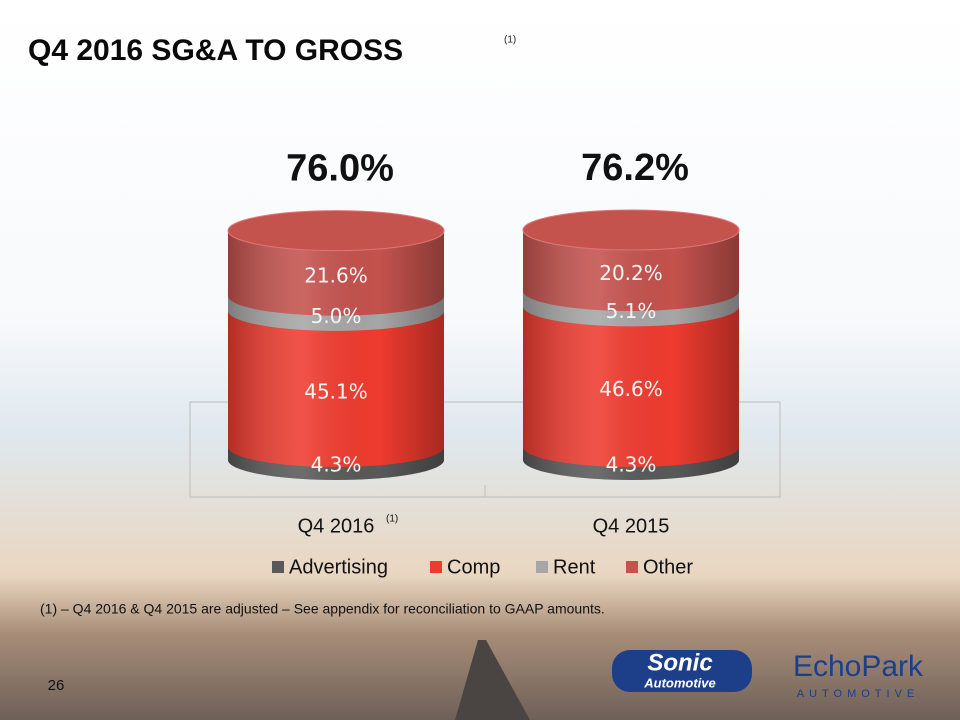  Describe the element at coordinates (631, 389) in the screenshot. I see `data-label: 46.6%` at that location.